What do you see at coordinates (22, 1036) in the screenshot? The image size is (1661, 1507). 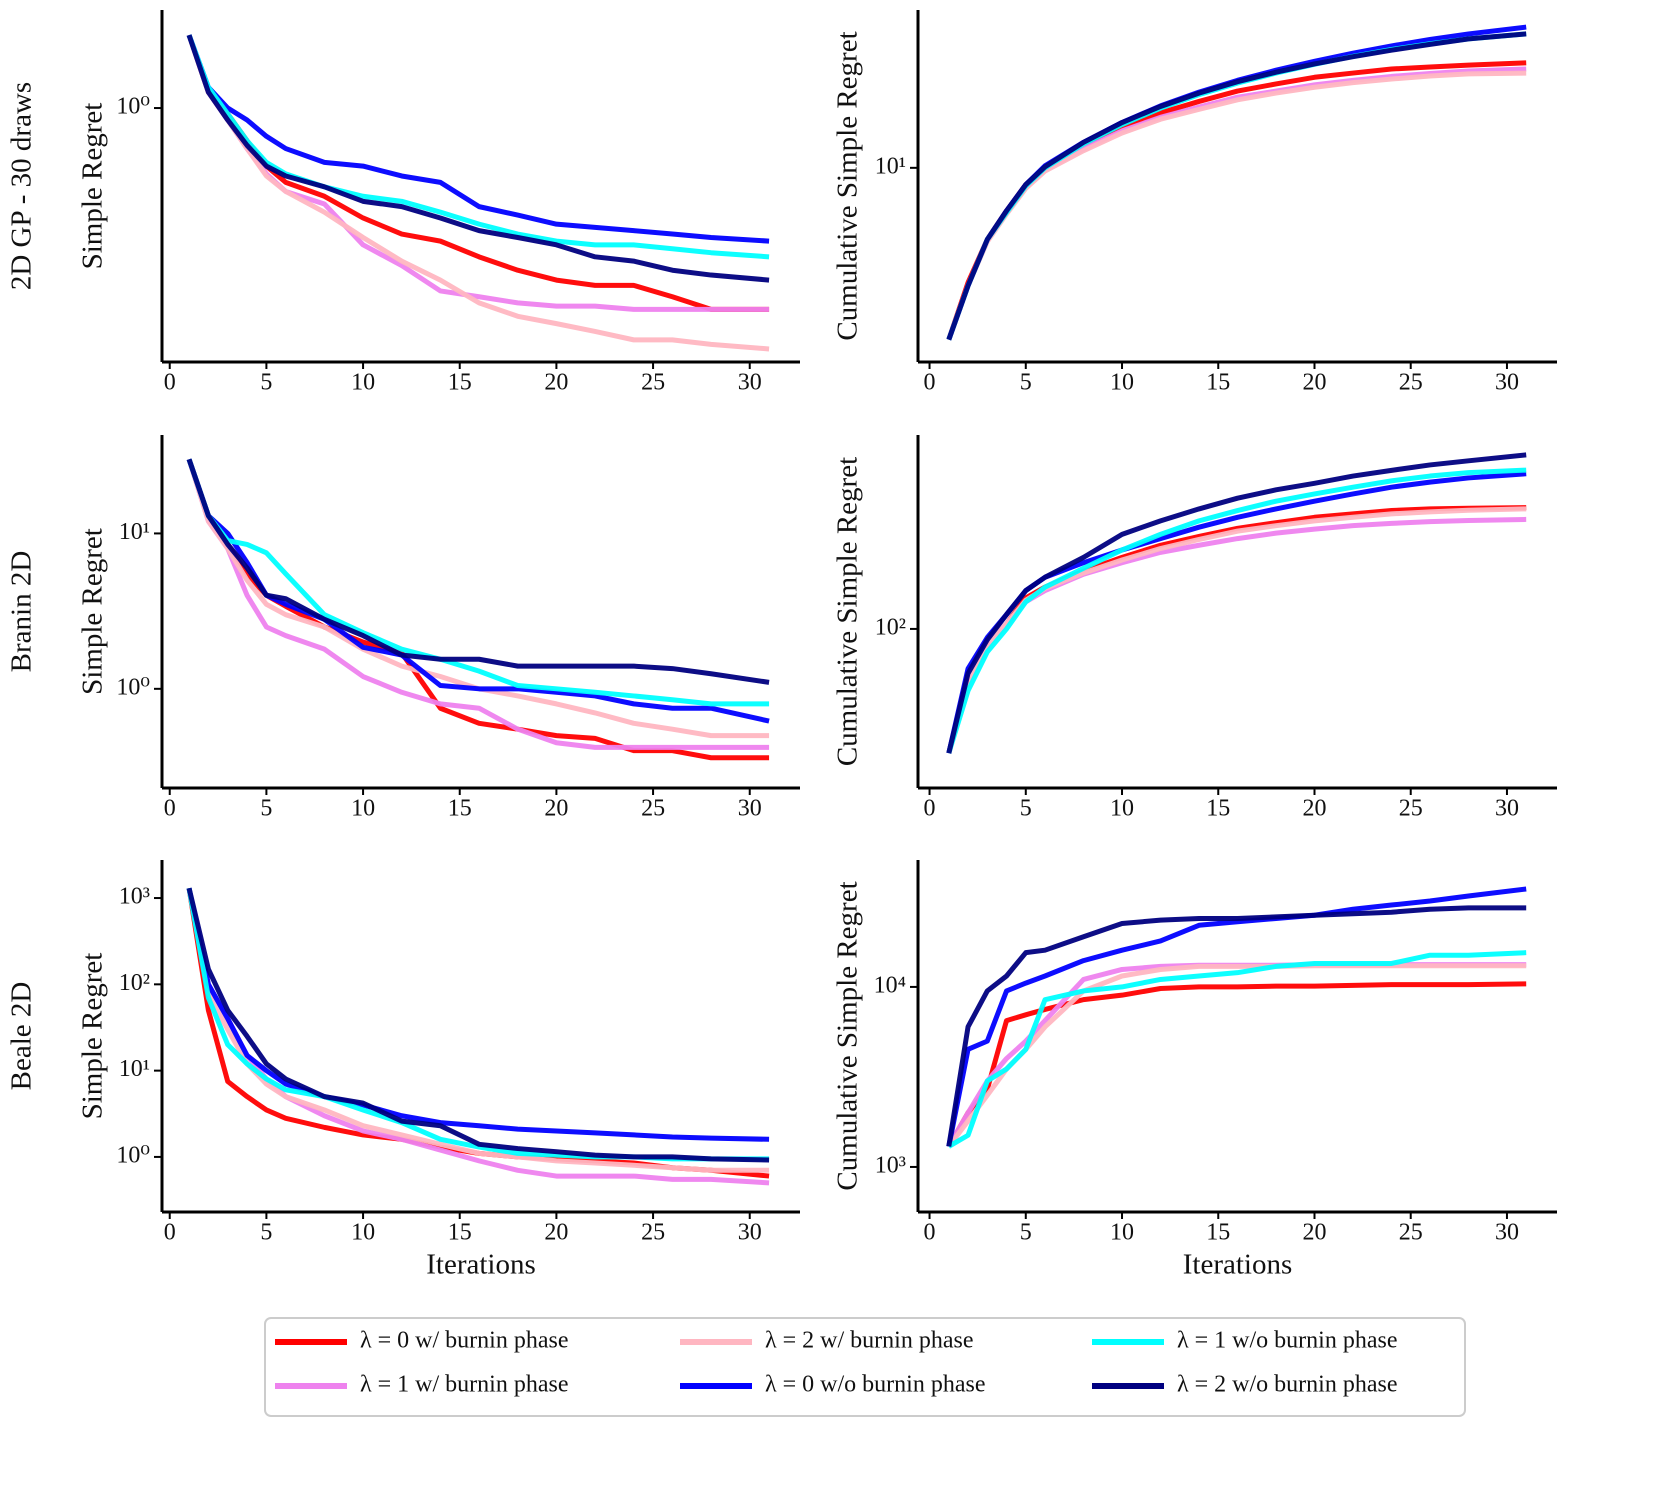 I see `row-label: Beale 2D` at bounding box center [22, 1036].